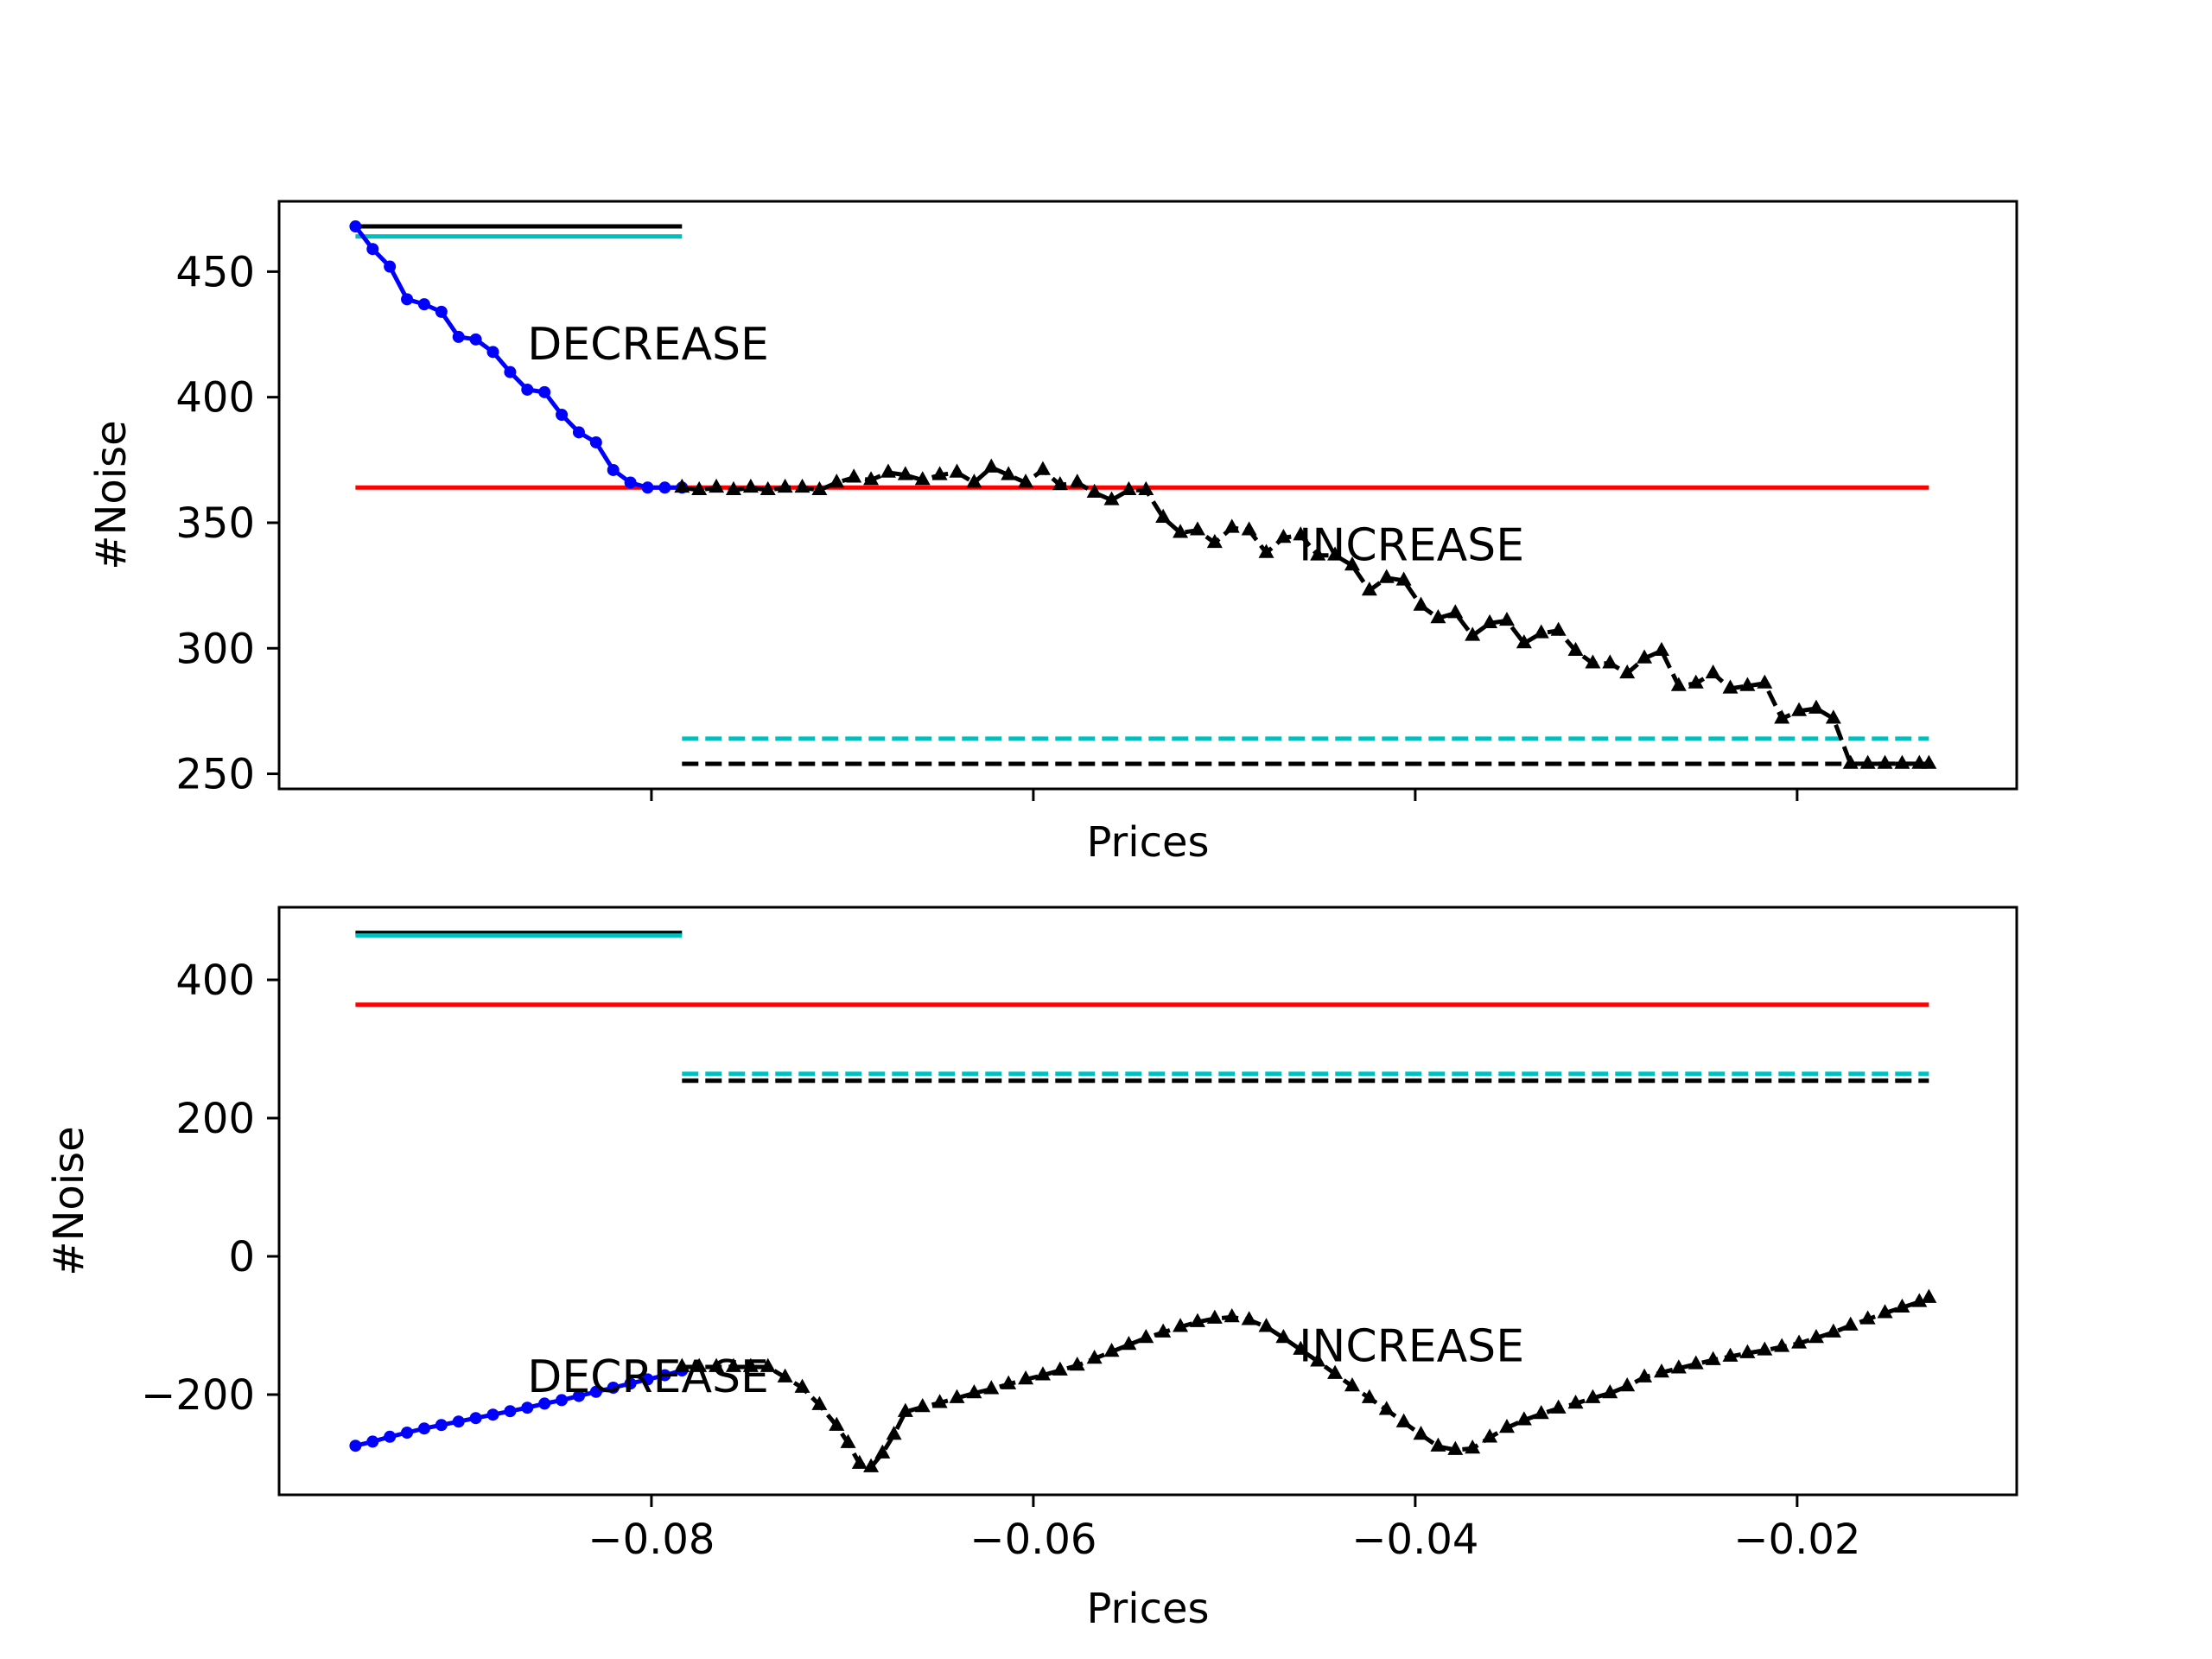 The image size is (2212, 1659). Describe the element at coordinates (111, 494) in the screenshot. I see `y-axis-label: #Noise` at that location.